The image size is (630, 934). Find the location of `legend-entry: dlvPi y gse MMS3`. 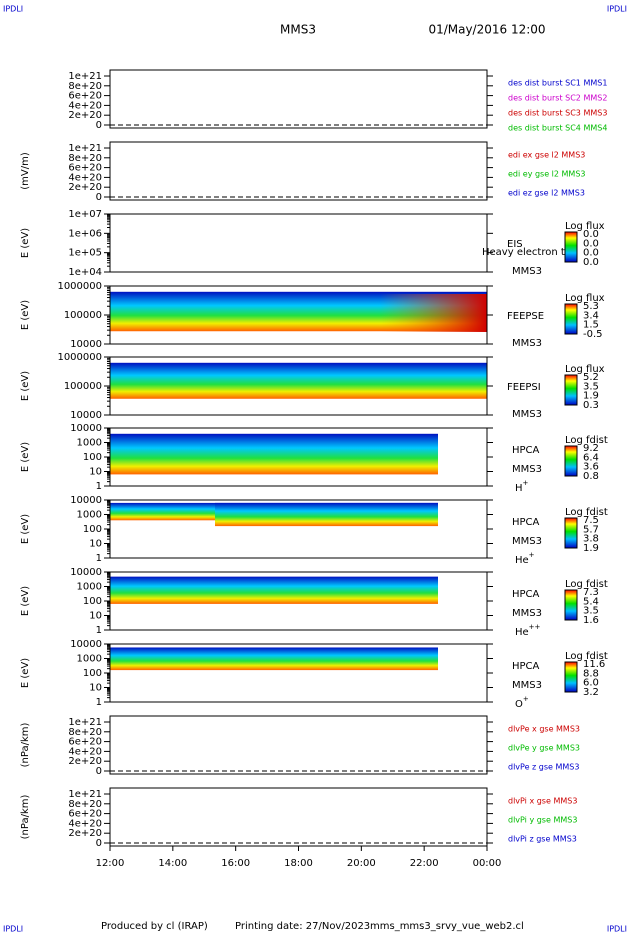

legend-entry: dlvPi y gse MMS3 is located at coordinates (542, 820).